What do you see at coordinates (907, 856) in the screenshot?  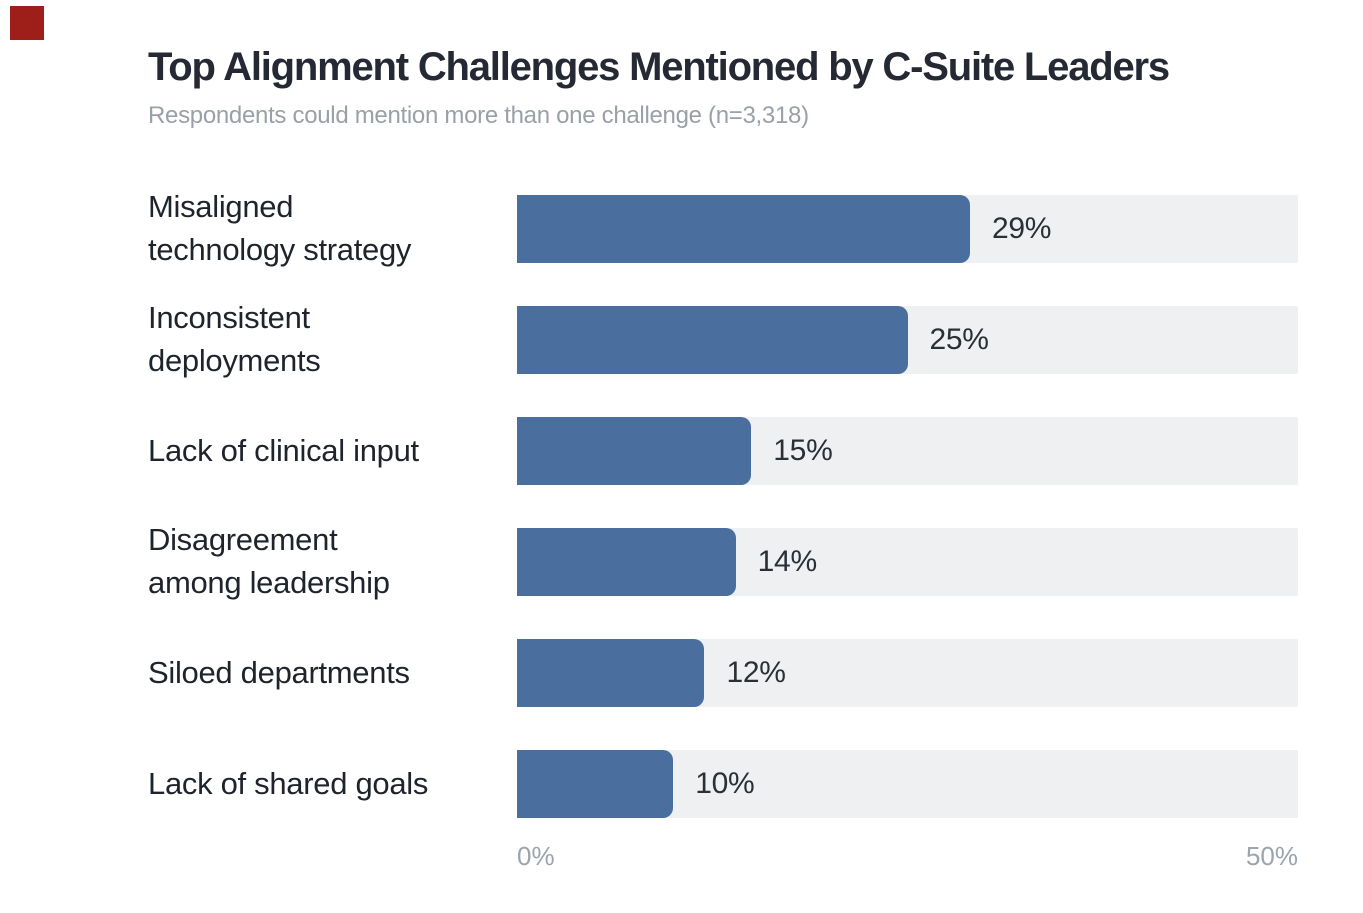 I see `x-axis: 0% 50%` at bounding box center [907, 856].